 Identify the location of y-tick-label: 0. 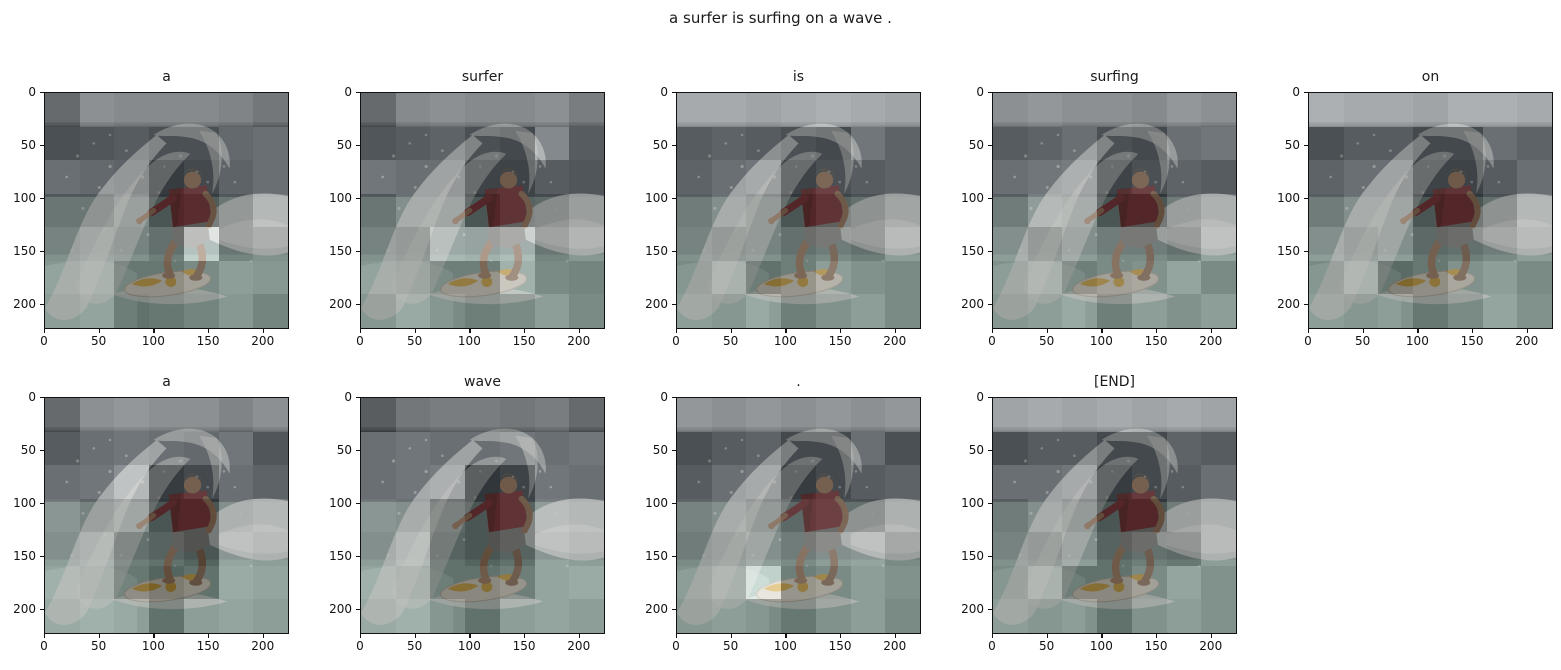
(348, 92).